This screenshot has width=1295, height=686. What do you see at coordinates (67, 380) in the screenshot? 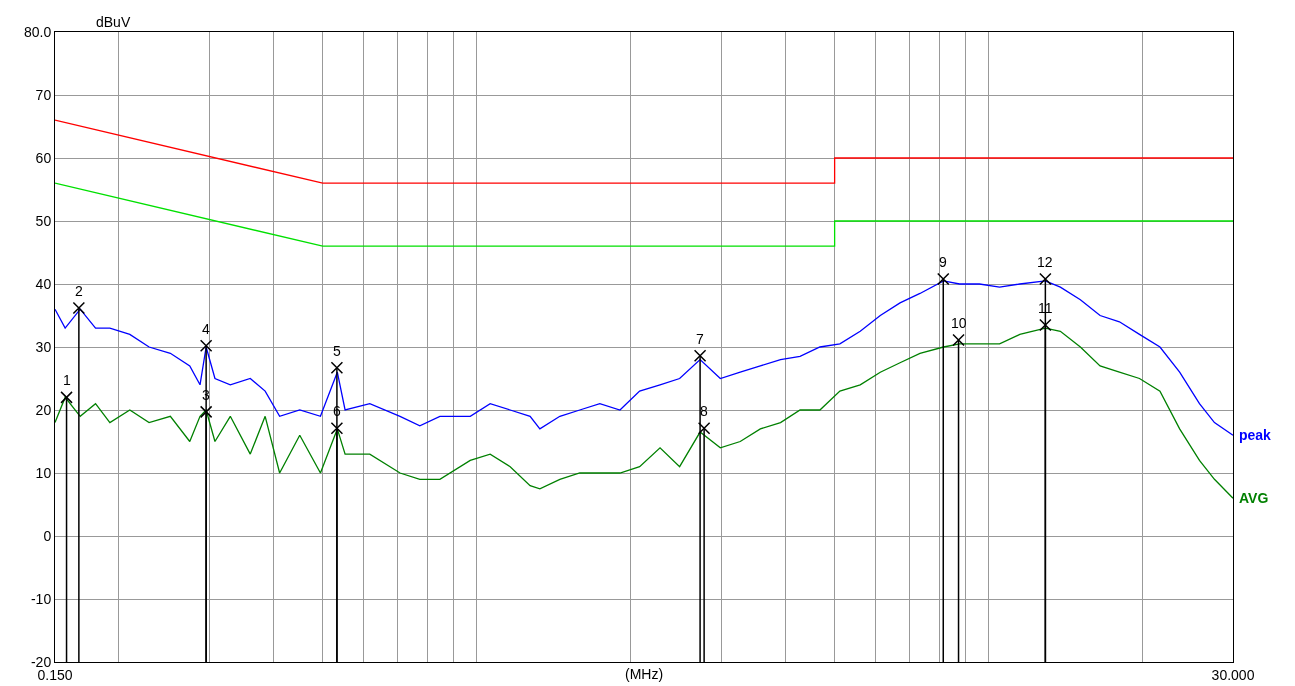
I see `annotation: 1` at bounding box center [67, 380].